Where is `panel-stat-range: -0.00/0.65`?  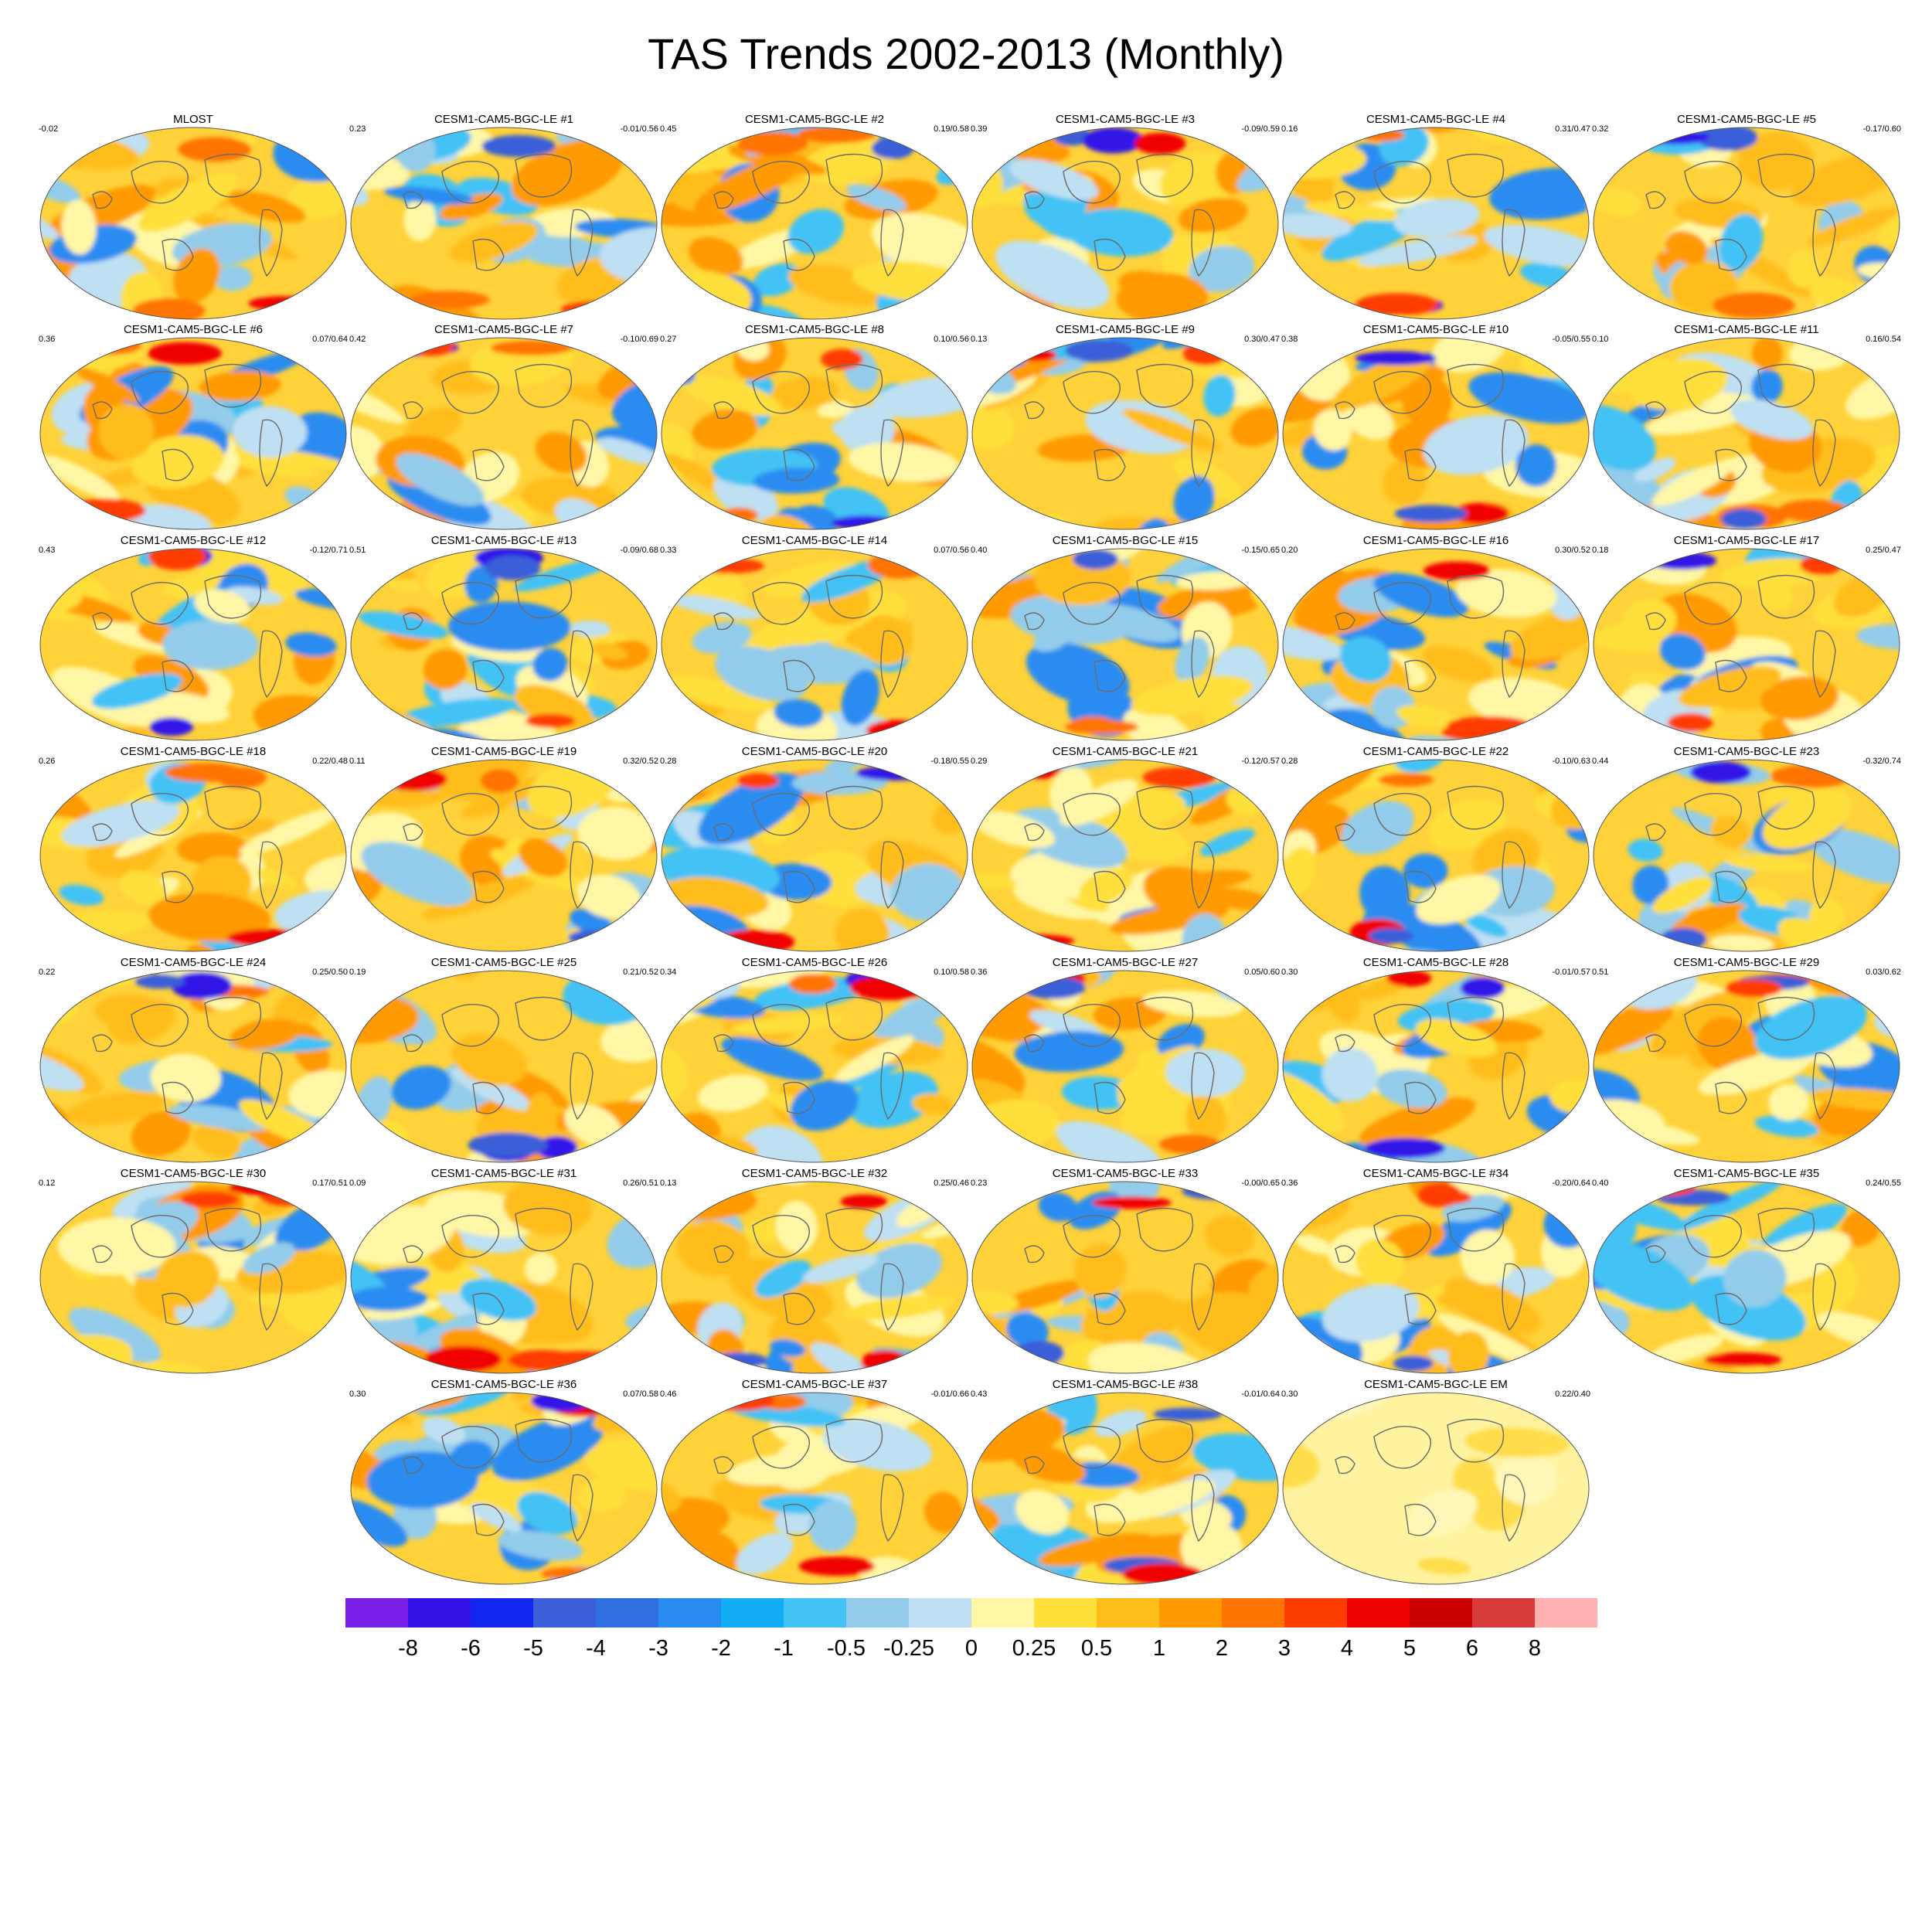
panel-stat-range: -0.00/0.65 is located at coordinates (1261, 1184).